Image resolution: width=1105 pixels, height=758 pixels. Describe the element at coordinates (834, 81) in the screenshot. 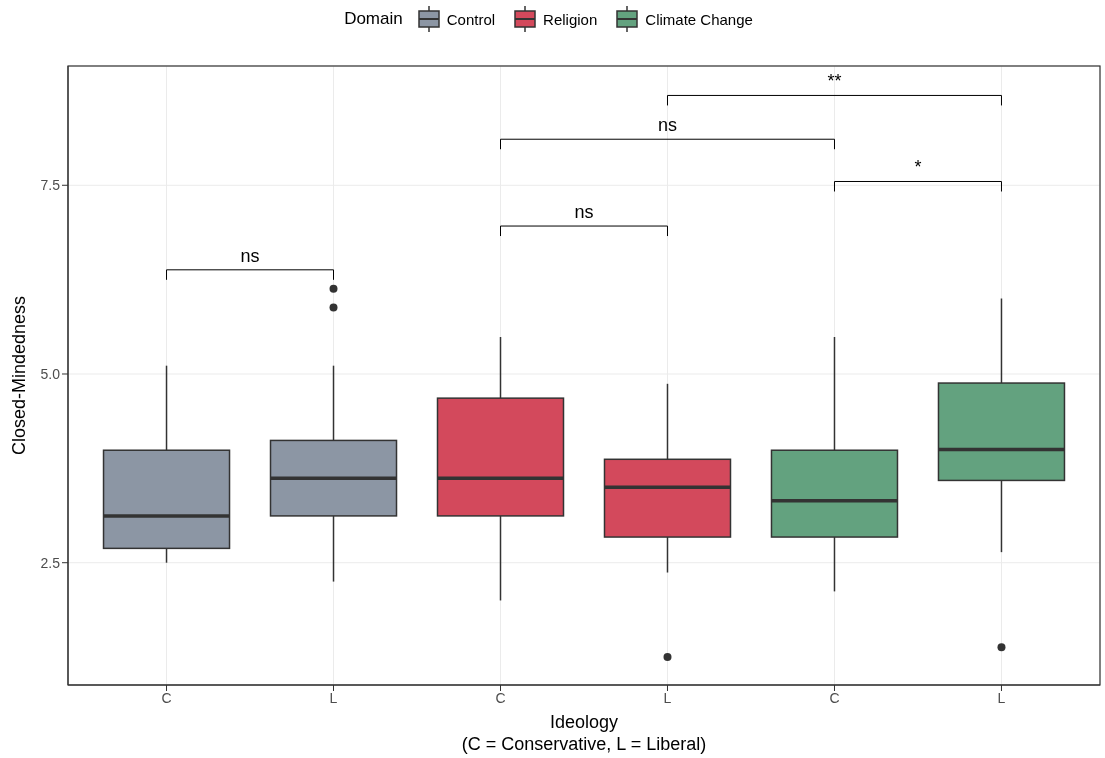

I see `annotation: **` at that location.